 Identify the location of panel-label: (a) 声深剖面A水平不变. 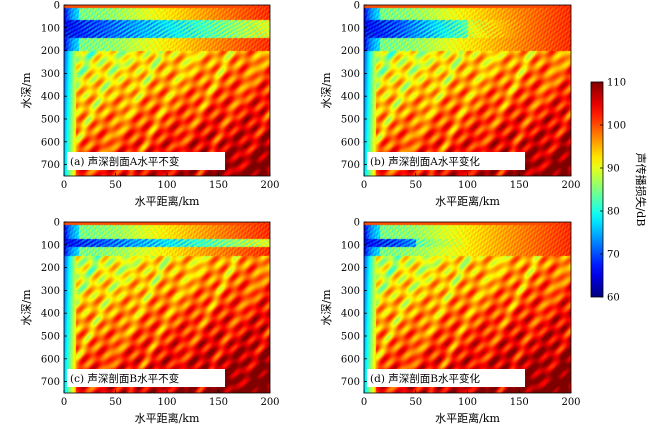
(125, 161).